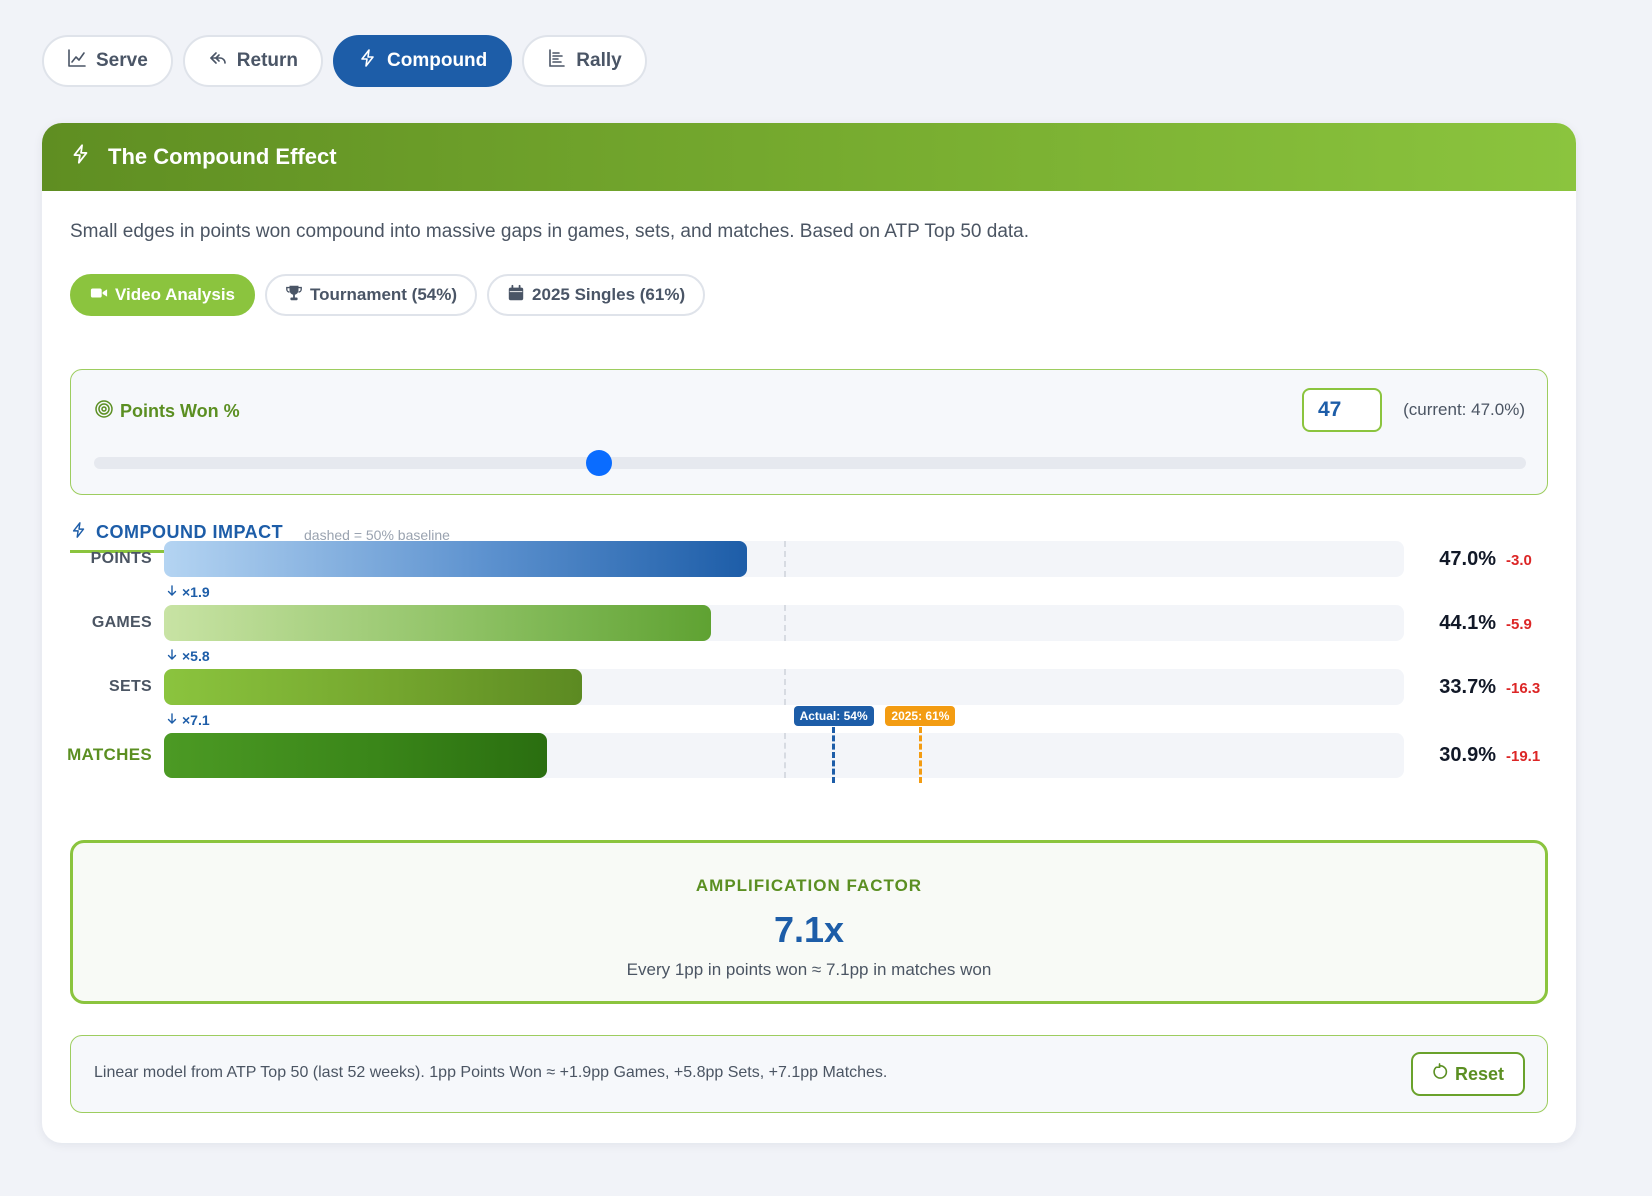 This screenshot has width=1652, height=1196. Describe the element at coordinates (180, 411) in the screenshot. I see `slider-label-text: Points Won %` at that location.